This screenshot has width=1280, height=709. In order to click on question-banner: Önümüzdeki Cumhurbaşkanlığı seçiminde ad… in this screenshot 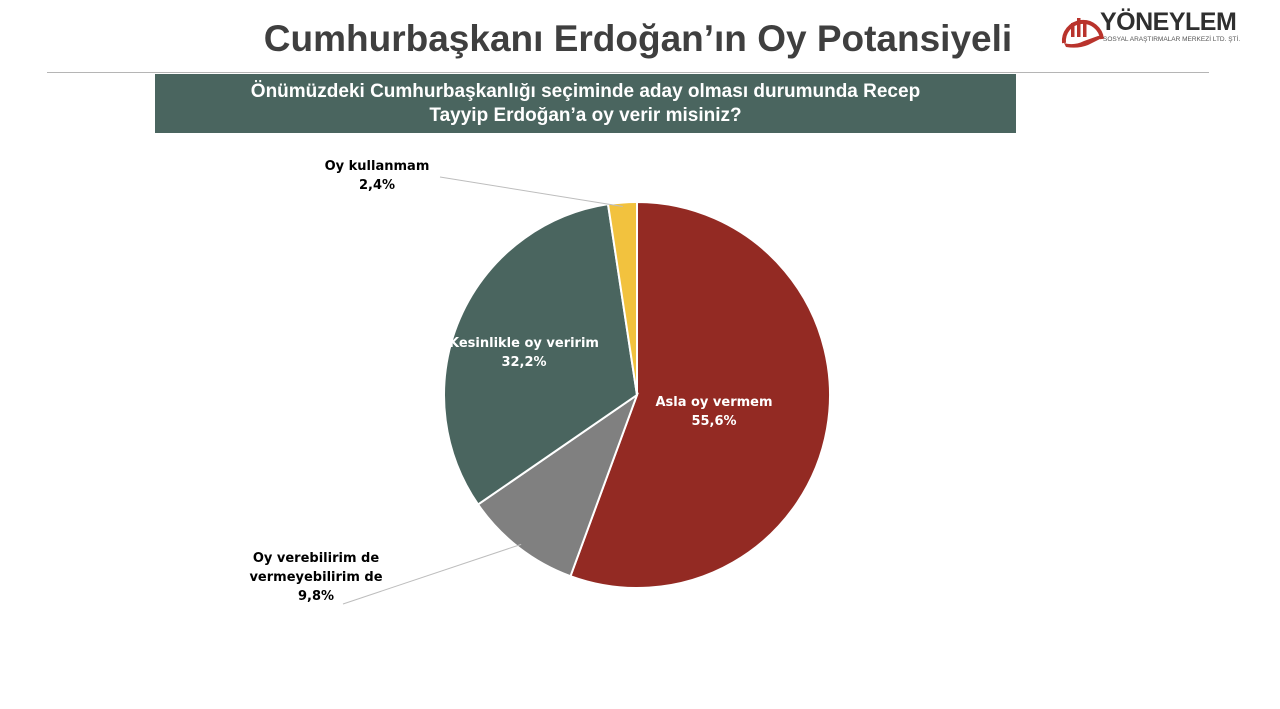, I will do `click(585, 103)`.